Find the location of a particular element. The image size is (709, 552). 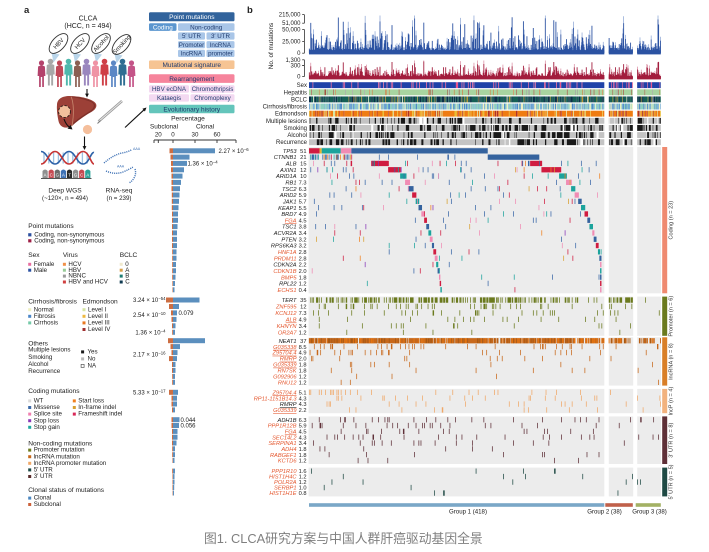

svg-text: 300 is located at coordinates (295, 66).